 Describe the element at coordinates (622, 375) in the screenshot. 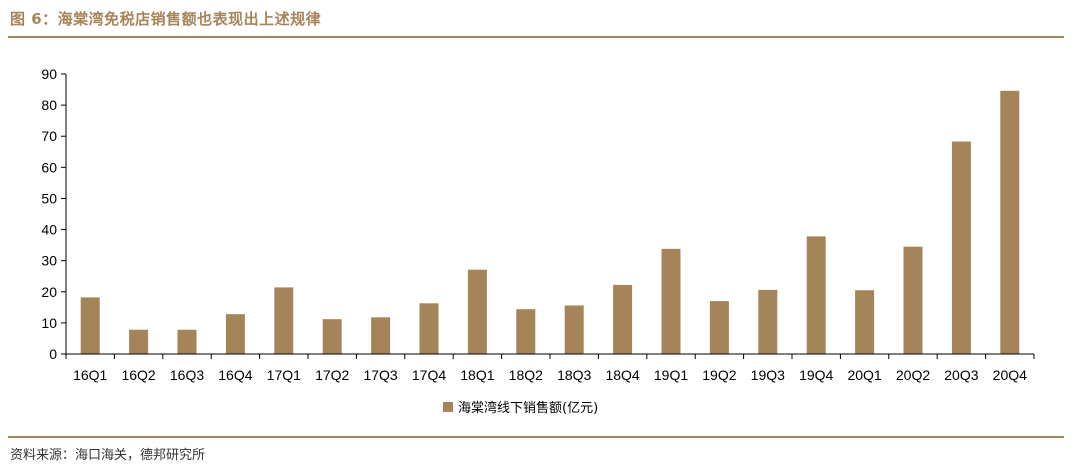

I see `x-tick-label: 18Q4` at that location.